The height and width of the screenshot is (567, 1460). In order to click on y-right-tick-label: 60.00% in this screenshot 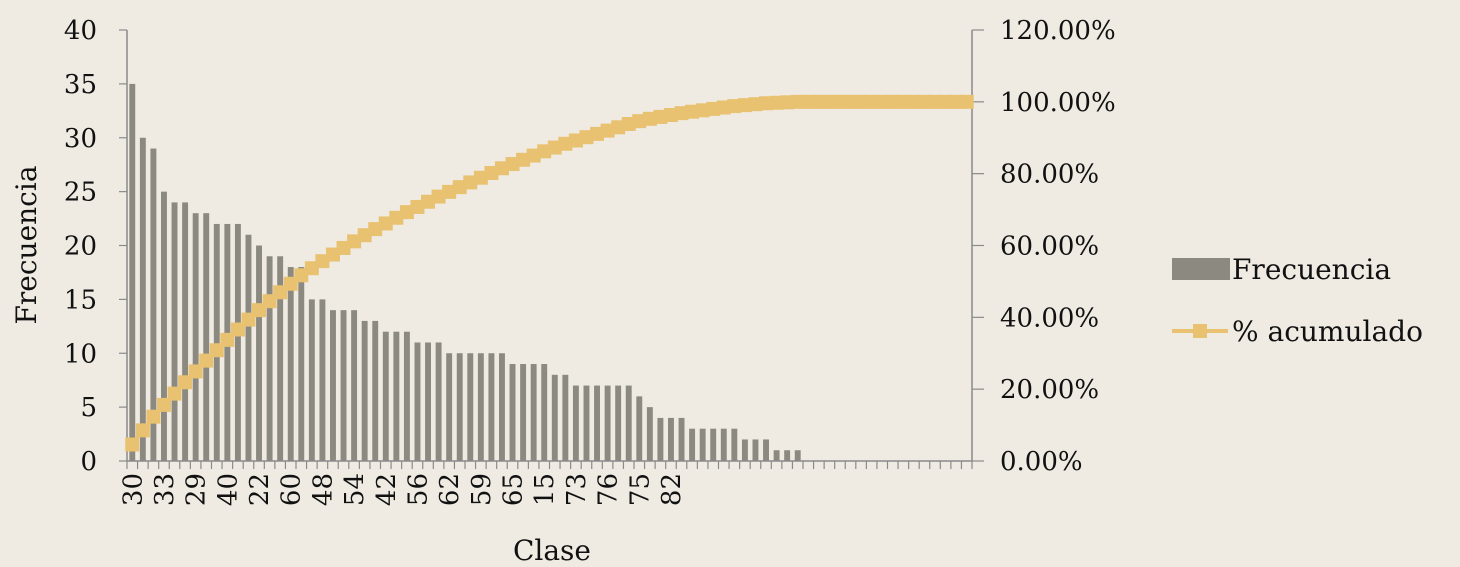, I will do `click(1049, 247)`.